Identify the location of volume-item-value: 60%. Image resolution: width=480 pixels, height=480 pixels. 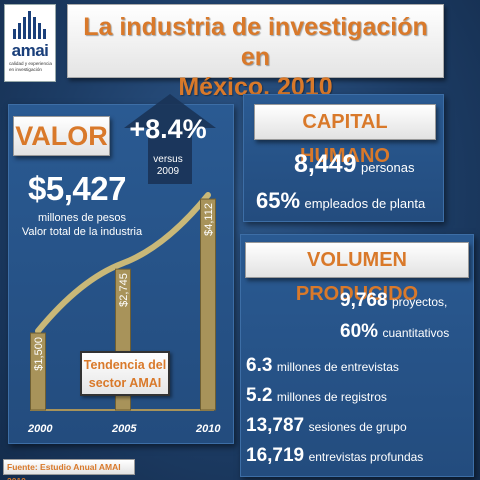
(359, 331).